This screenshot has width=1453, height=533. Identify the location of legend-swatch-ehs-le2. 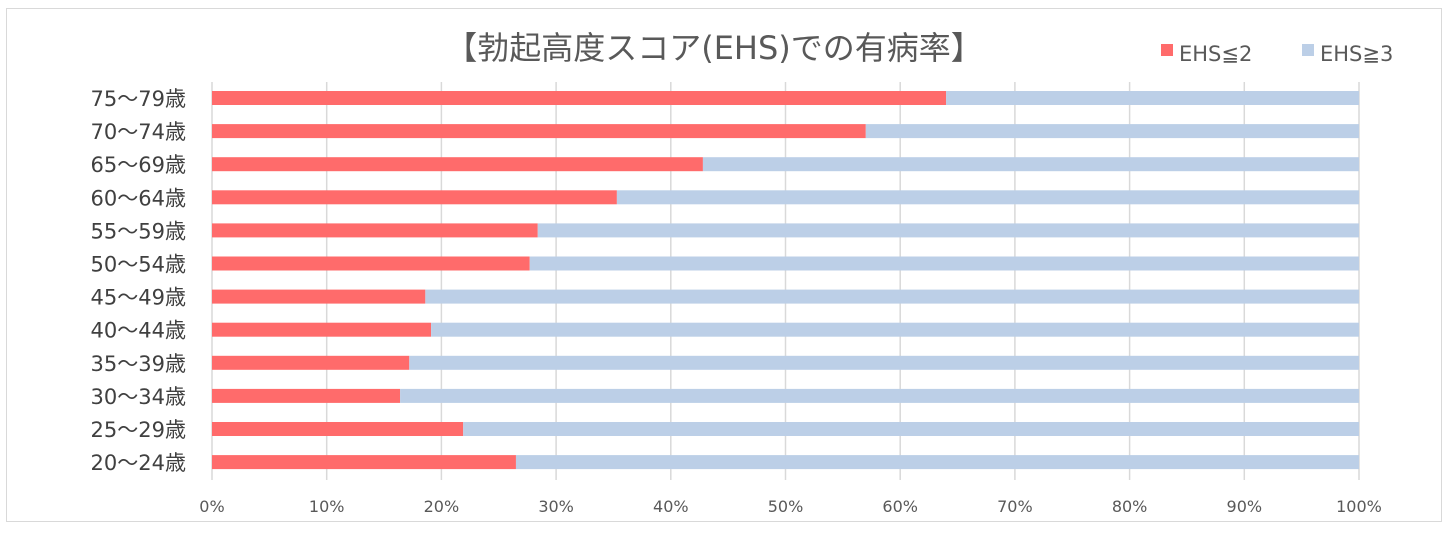
(1167, 50).